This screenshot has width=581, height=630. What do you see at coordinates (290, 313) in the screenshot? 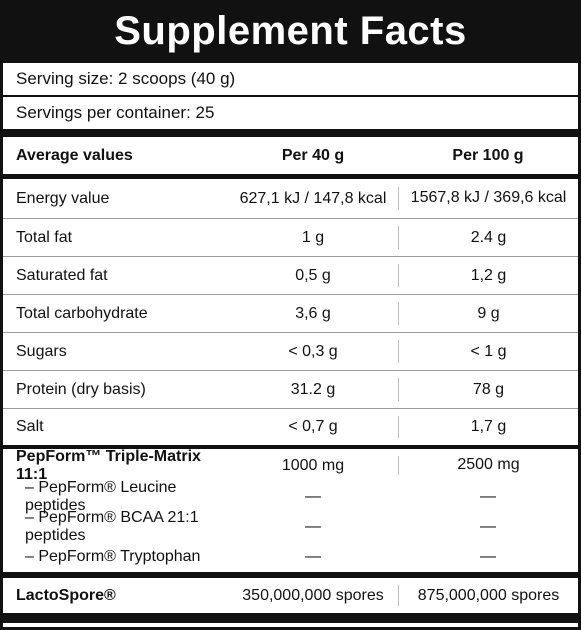
I see `table-row: Total carbohydrate 3,6 g 9 g` at bounding box center [290, 313].